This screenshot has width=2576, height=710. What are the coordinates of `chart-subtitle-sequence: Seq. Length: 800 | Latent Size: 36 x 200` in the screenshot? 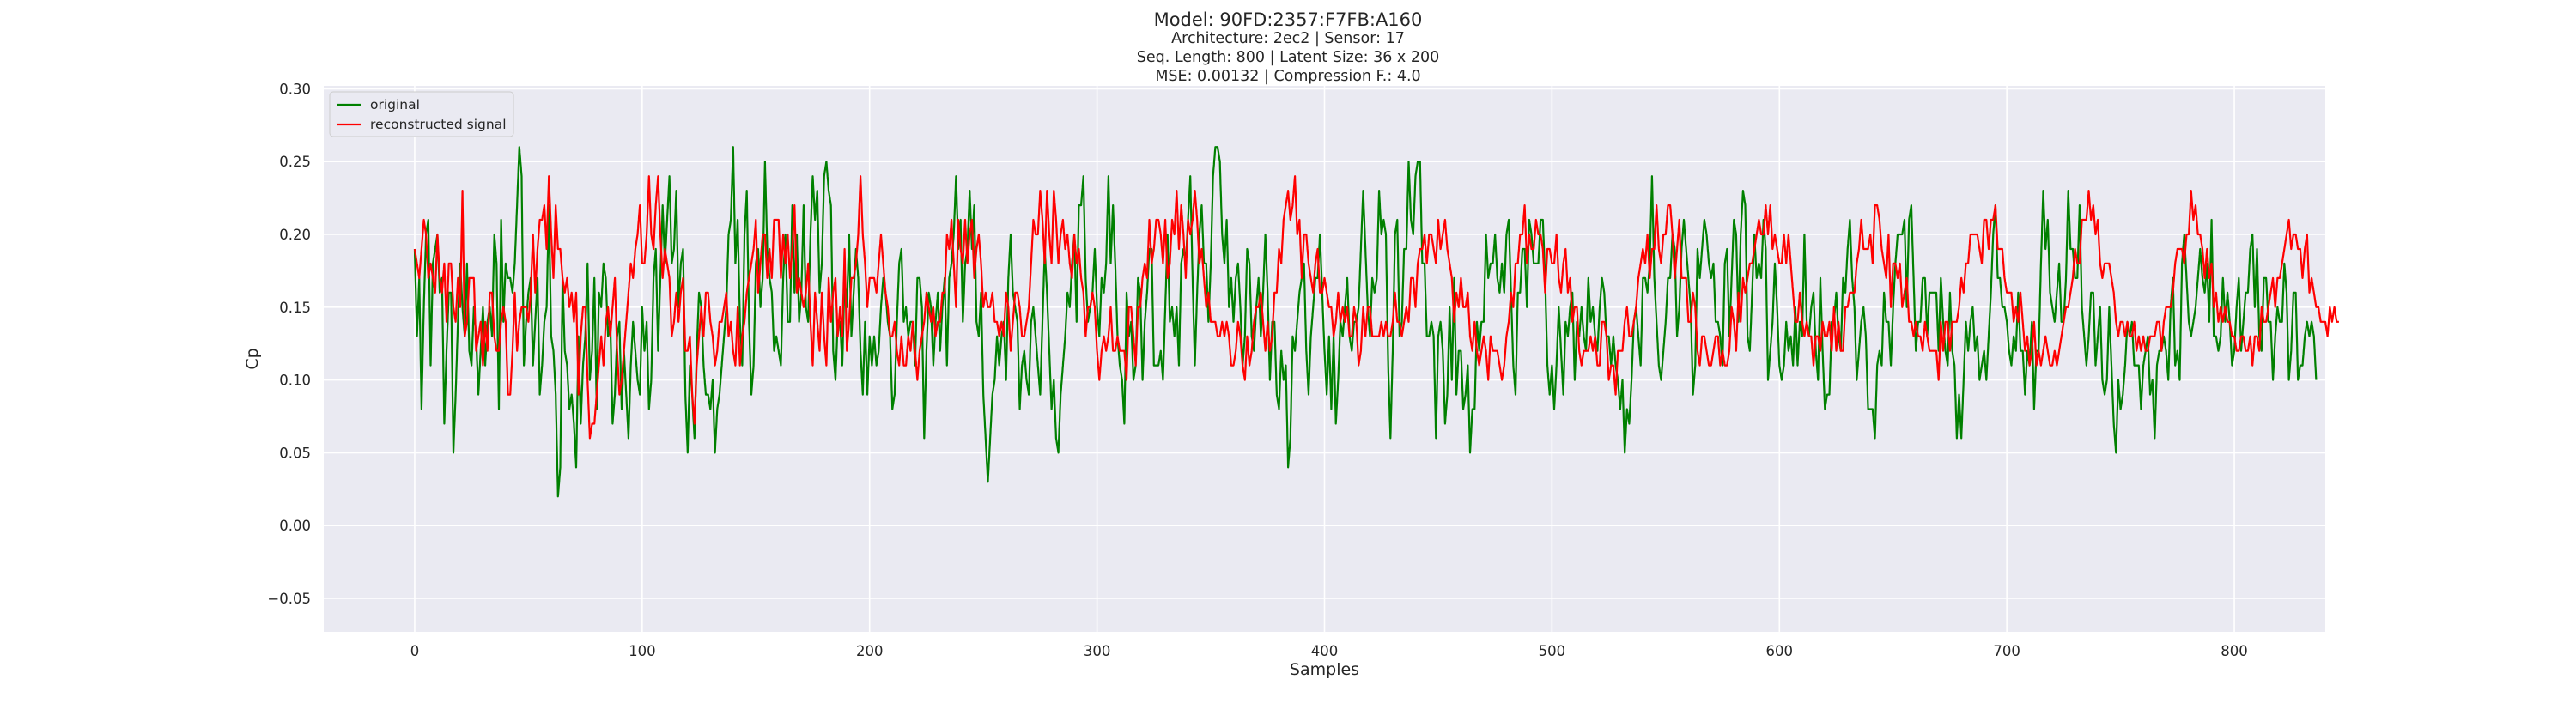 It's located at (1288, 58).